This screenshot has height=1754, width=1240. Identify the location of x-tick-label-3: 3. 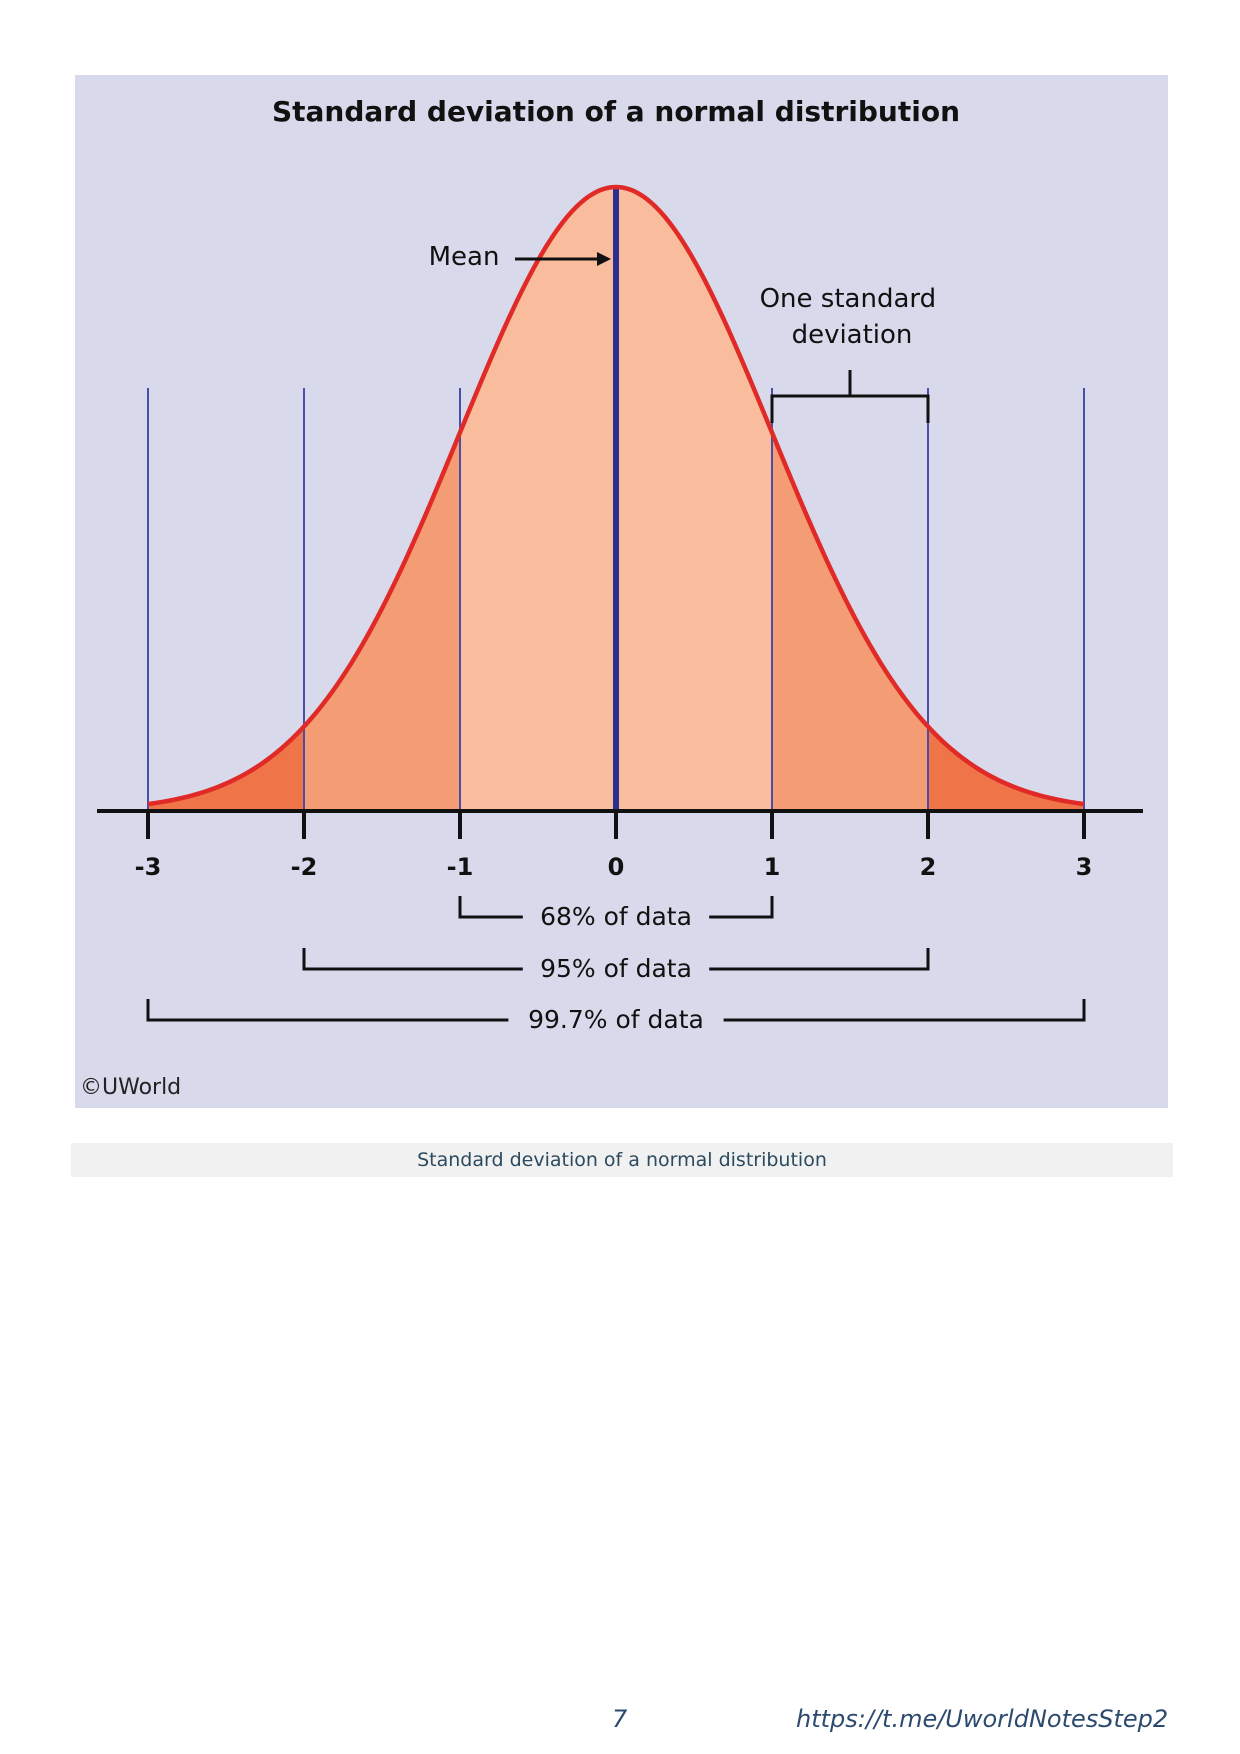
(1084, 867).